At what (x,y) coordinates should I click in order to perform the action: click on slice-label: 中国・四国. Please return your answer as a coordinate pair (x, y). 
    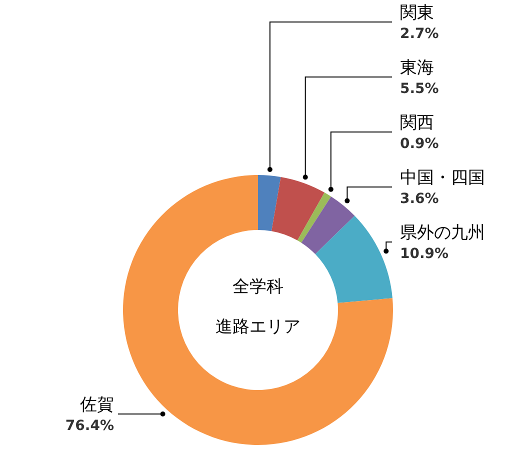
    Looking at the image, I should click on (442, 178).